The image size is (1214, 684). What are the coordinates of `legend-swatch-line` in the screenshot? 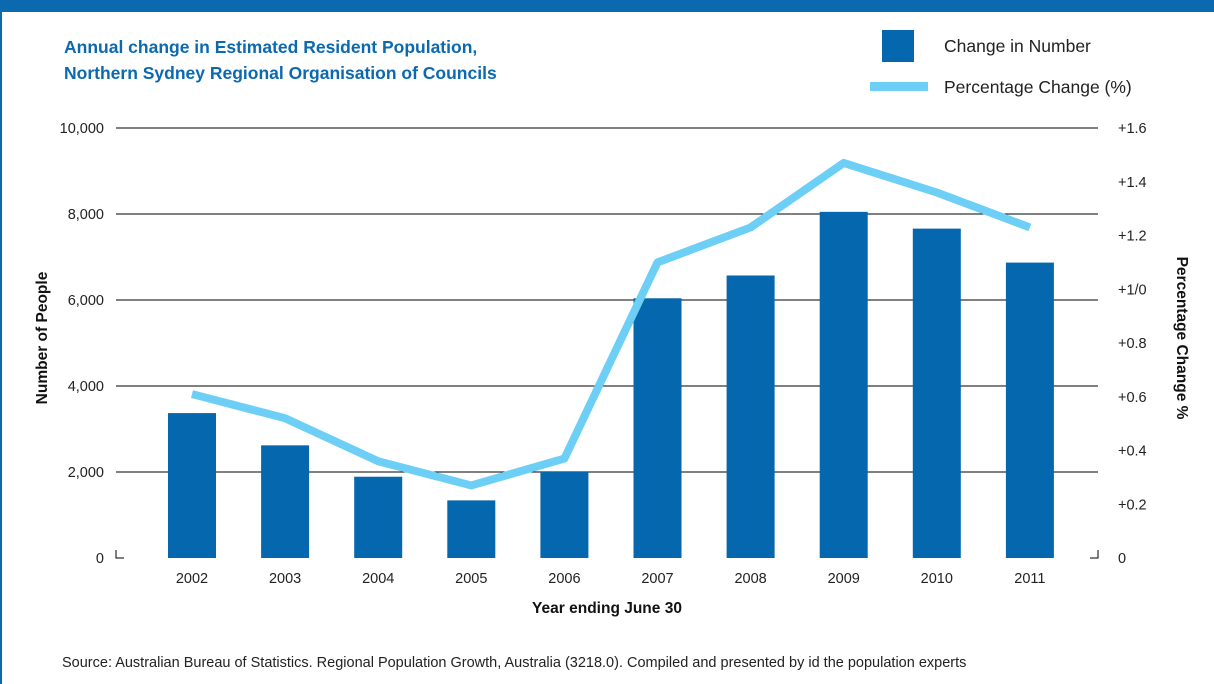 It's located at (899, 86).